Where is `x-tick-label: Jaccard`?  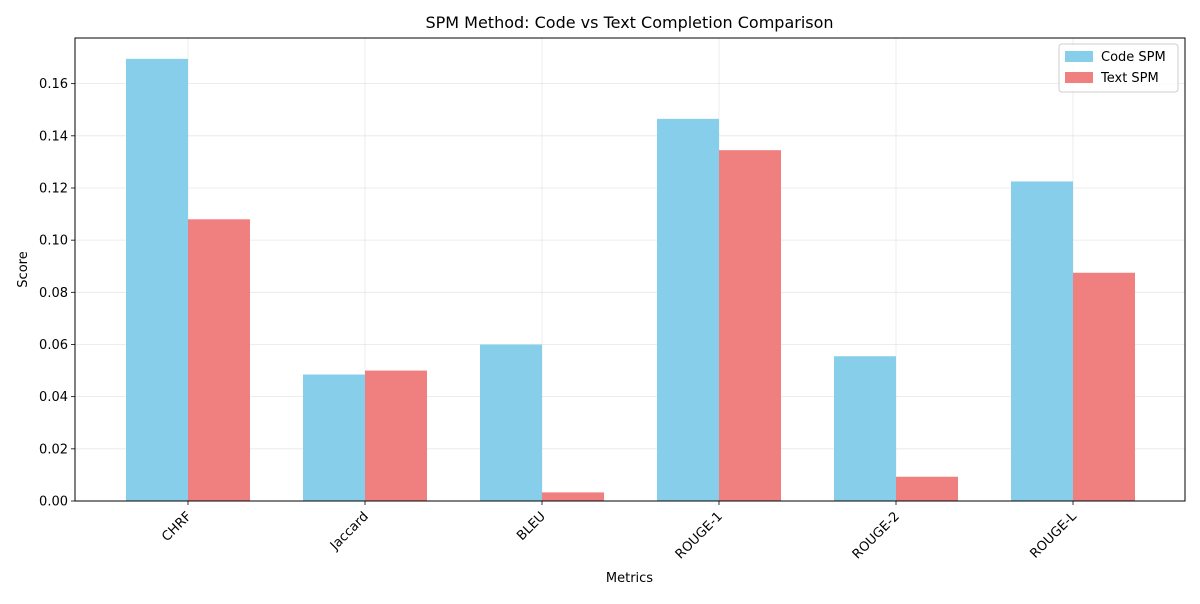 x-tick-label: Jaccard is located at coordinates (349, 531).